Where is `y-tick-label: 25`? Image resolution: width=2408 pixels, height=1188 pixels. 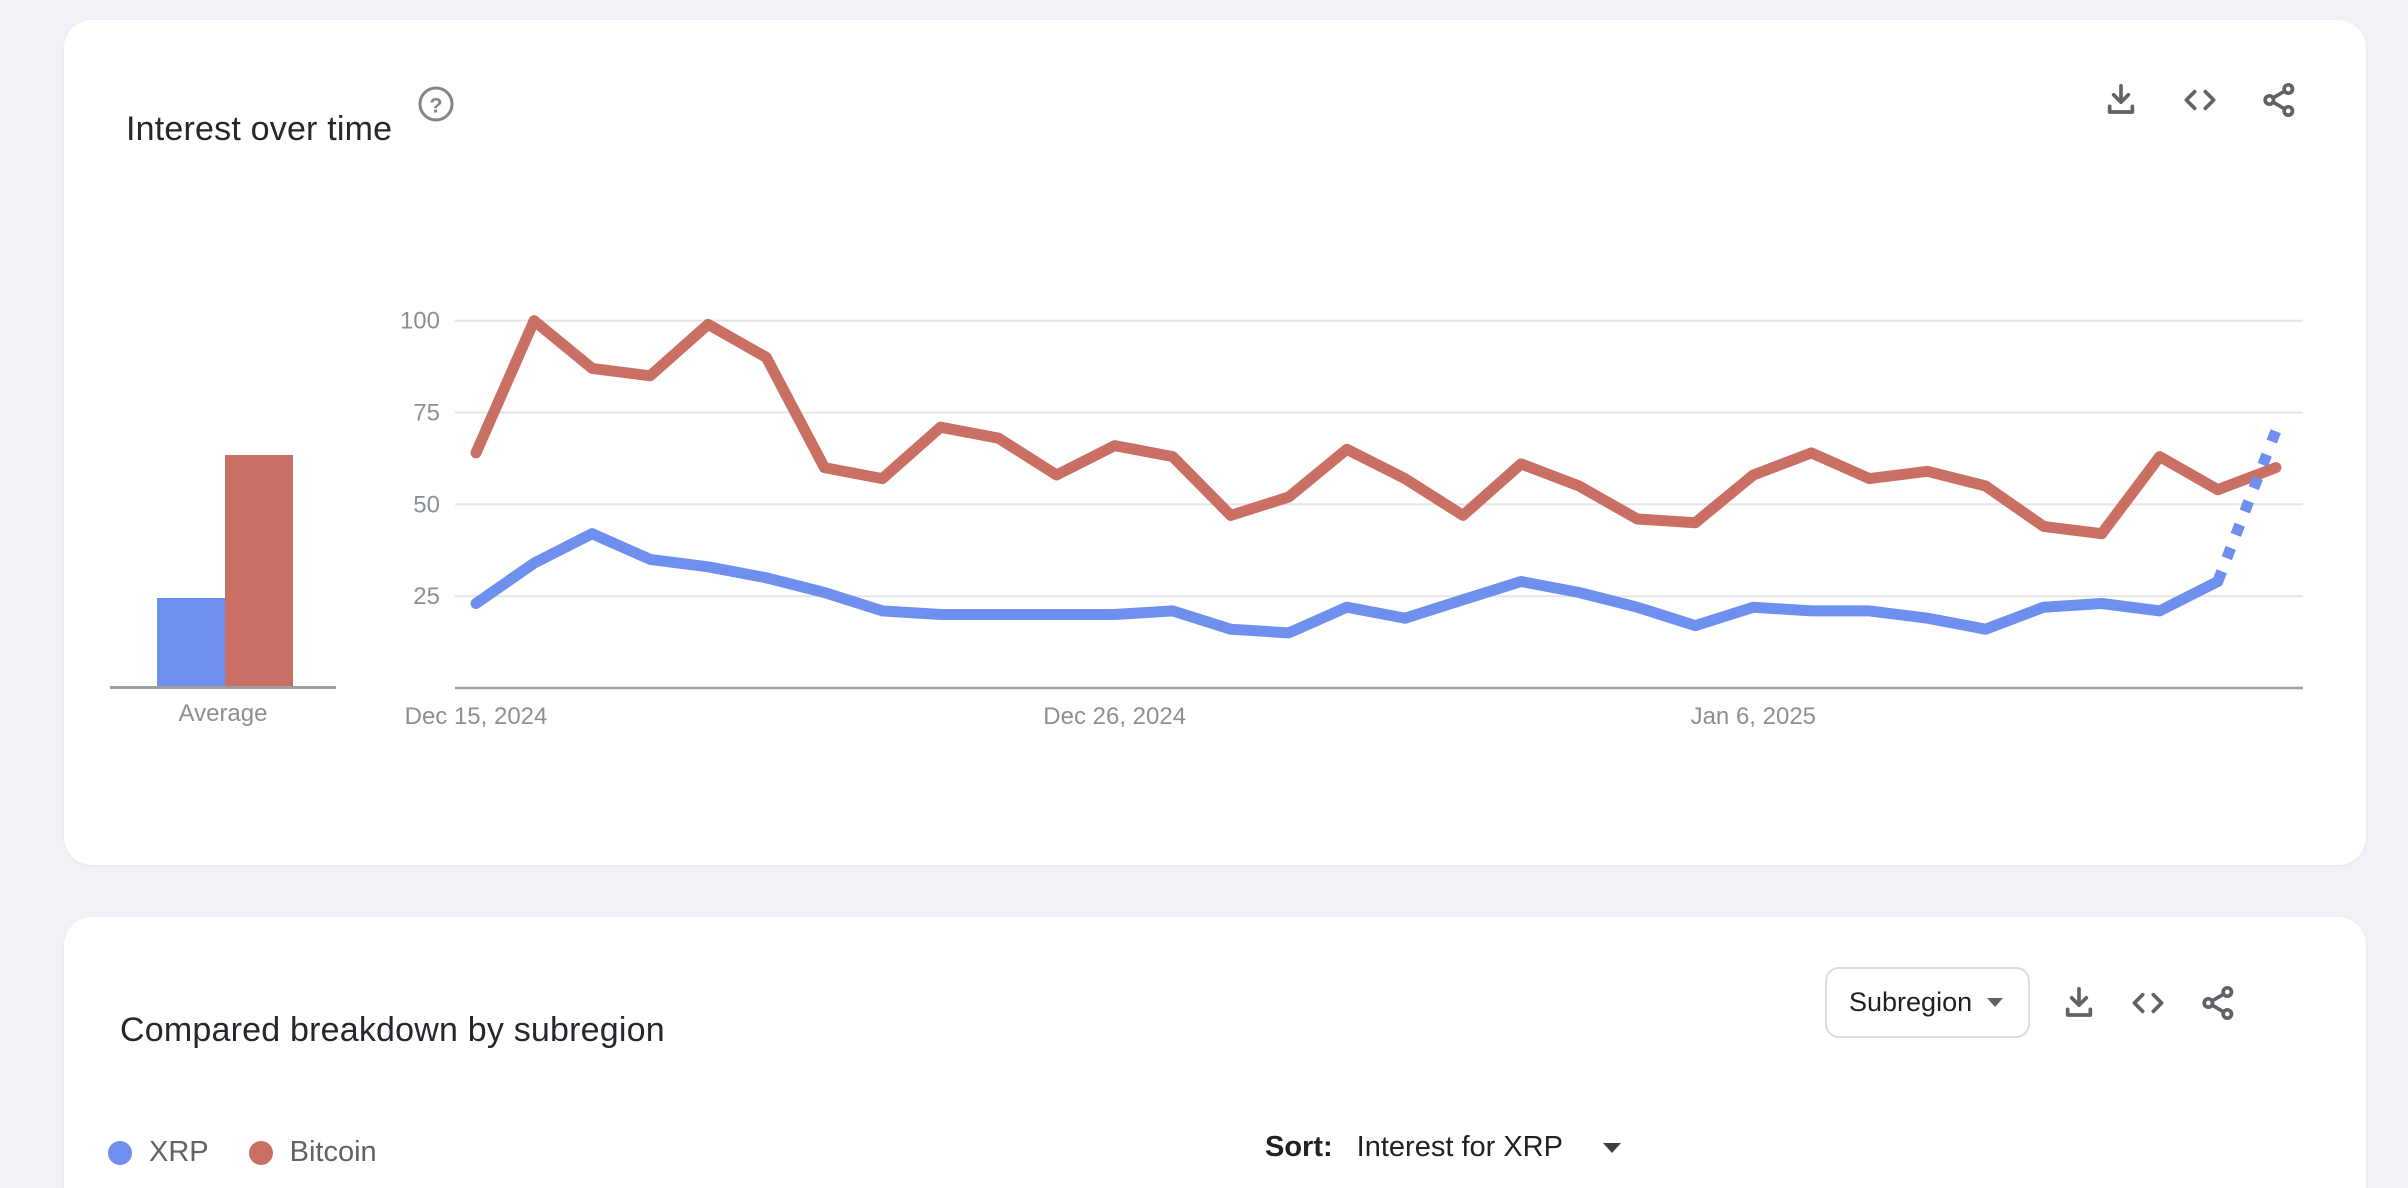
y-tick-label: 25 is located at coordinates (426, 596).